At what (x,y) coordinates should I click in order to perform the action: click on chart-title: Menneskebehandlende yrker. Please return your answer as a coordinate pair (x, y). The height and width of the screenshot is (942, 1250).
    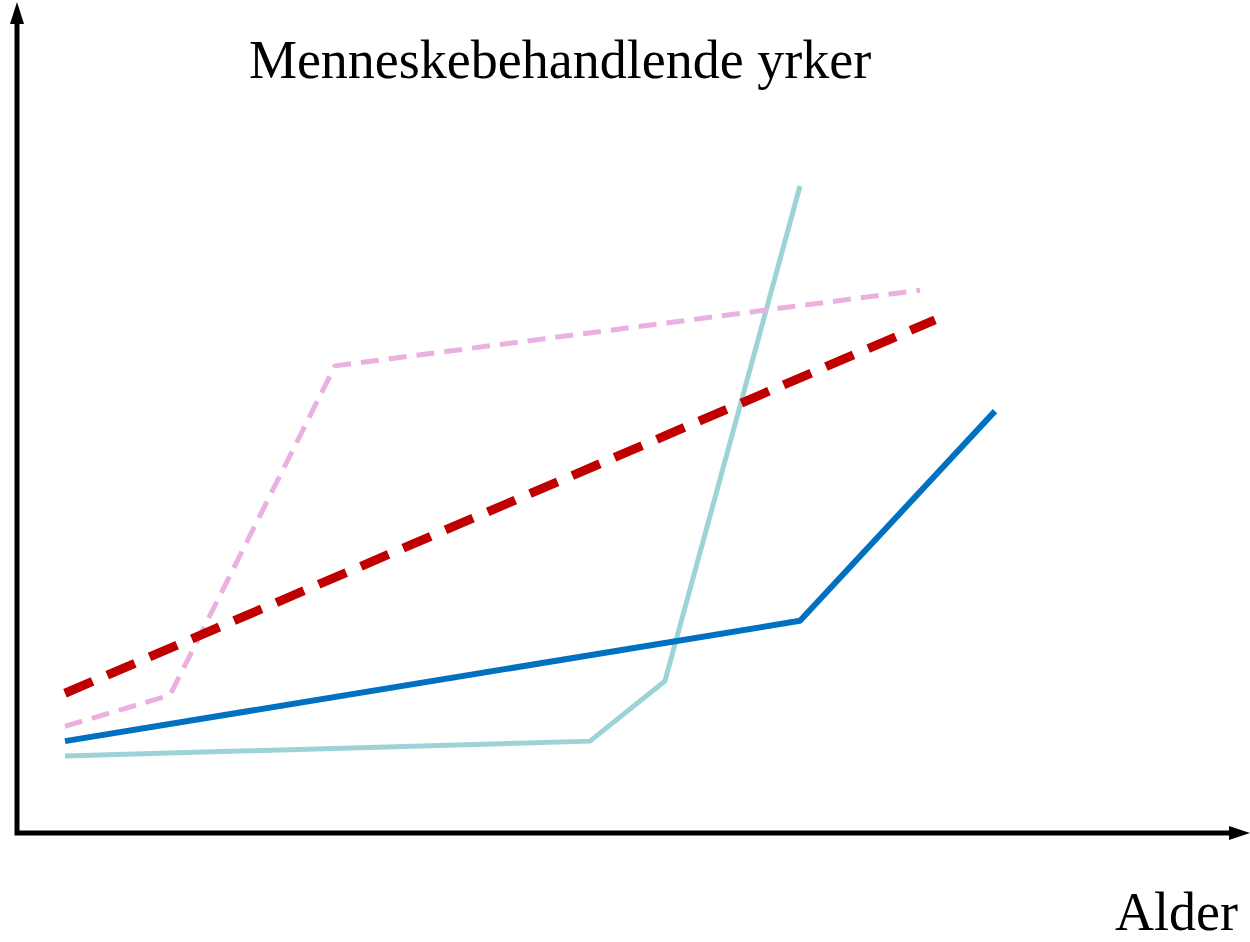
    Looking at the image, I should click on (560, 60).